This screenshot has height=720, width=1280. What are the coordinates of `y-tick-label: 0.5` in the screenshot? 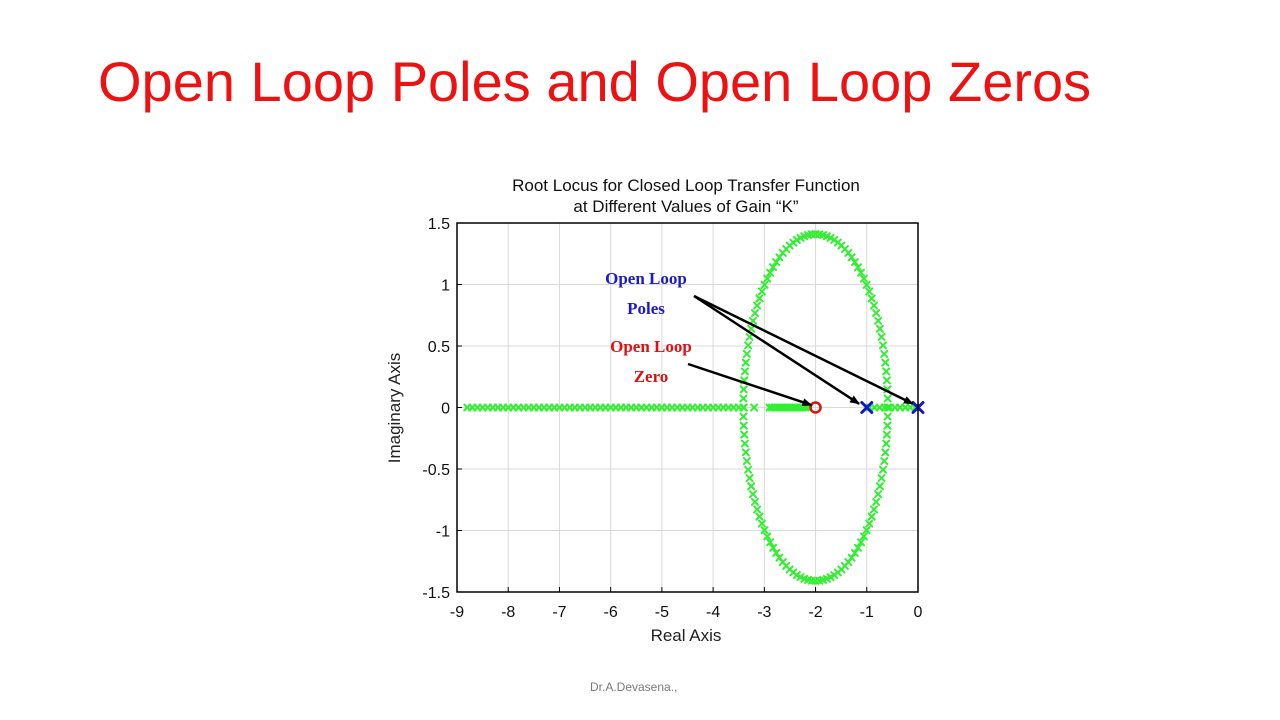 It's located at (439, 347).